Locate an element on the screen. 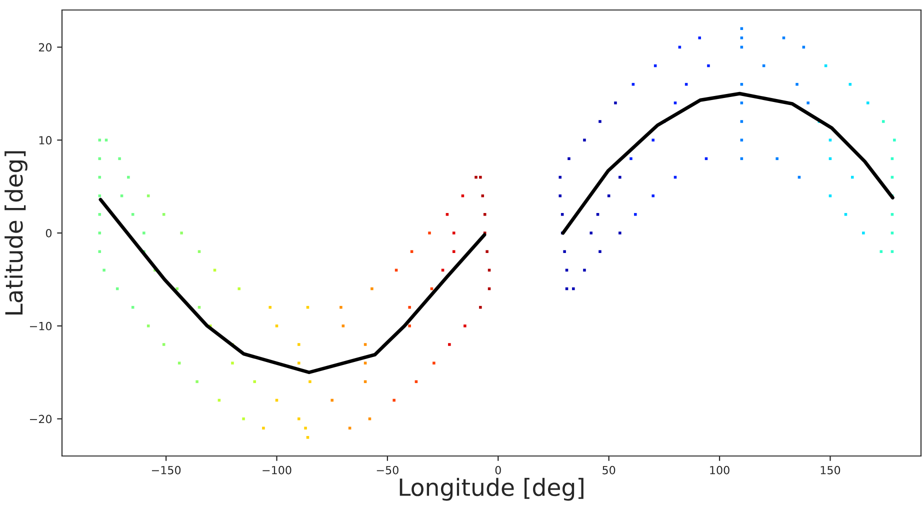 This screenshot has height=508, width=924. y-tick-label: −10 is located at coordinates (41, 326).